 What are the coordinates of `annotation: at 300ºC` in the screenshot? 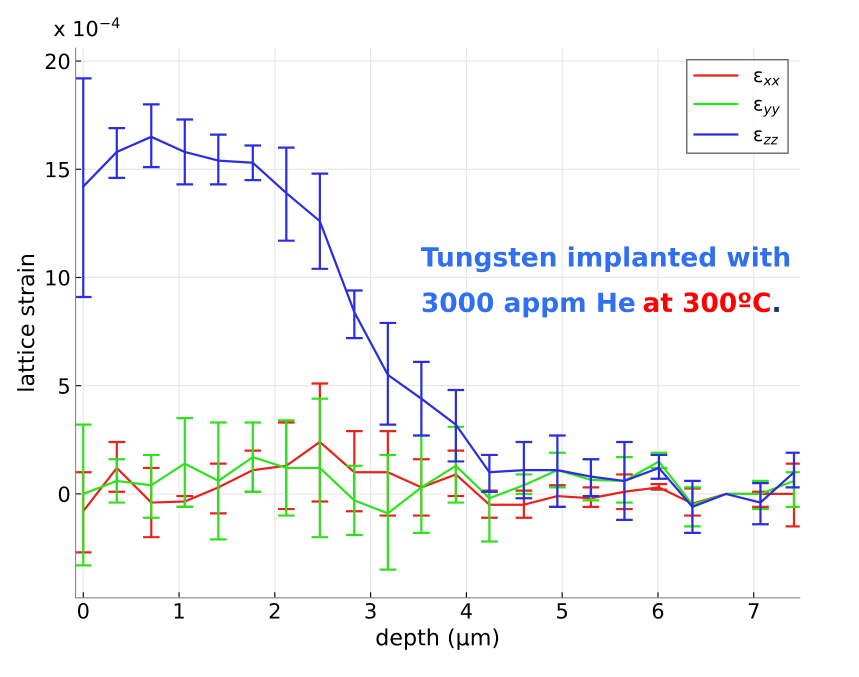 It's located at (707, 302).